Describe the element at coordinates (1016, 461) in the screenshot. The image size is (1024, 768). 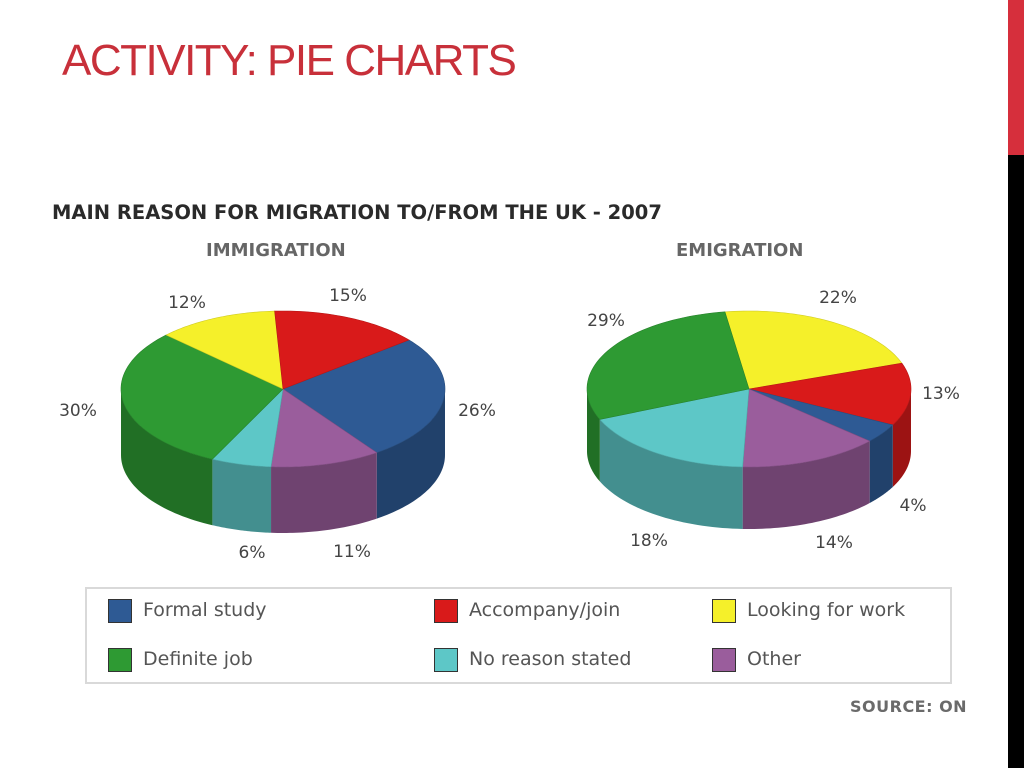
I see `accent-bar-black` at that location.